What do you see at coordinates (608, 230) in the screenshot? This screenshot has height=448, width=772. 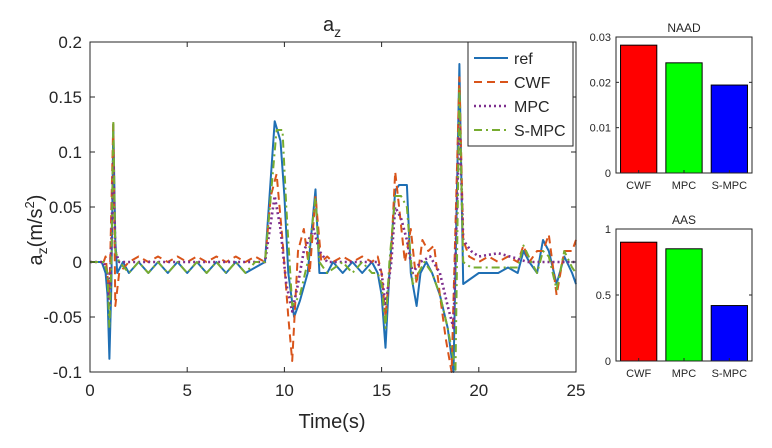 I see `y-tick-label: 1` at bounding box center [608, 230].